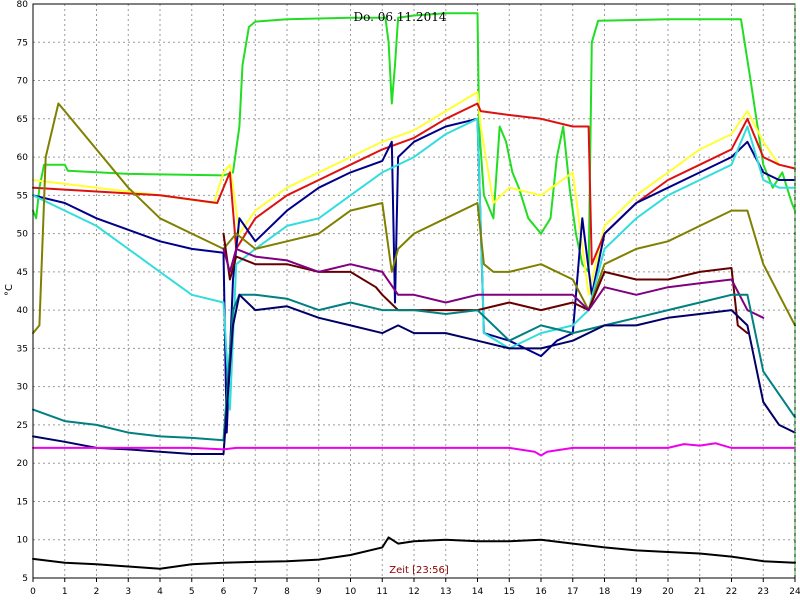 Image resolution: width=800 pixels, height=600 pixels. What do you see at coordinates (731, 592) in the screenshot?
I see `x-tick-label: 22` at bounding box center [731, 592].